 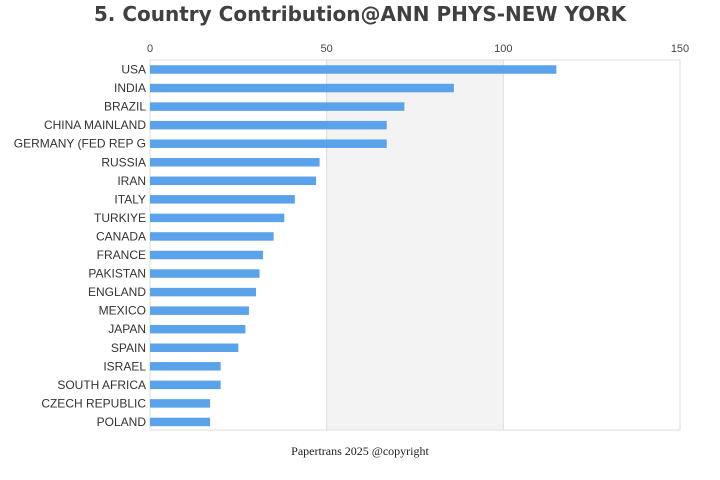 What do you see at coordinates (680, 49) in the screenshot?
I see `x-tick-label: 150` at bounding box center [680, 49].